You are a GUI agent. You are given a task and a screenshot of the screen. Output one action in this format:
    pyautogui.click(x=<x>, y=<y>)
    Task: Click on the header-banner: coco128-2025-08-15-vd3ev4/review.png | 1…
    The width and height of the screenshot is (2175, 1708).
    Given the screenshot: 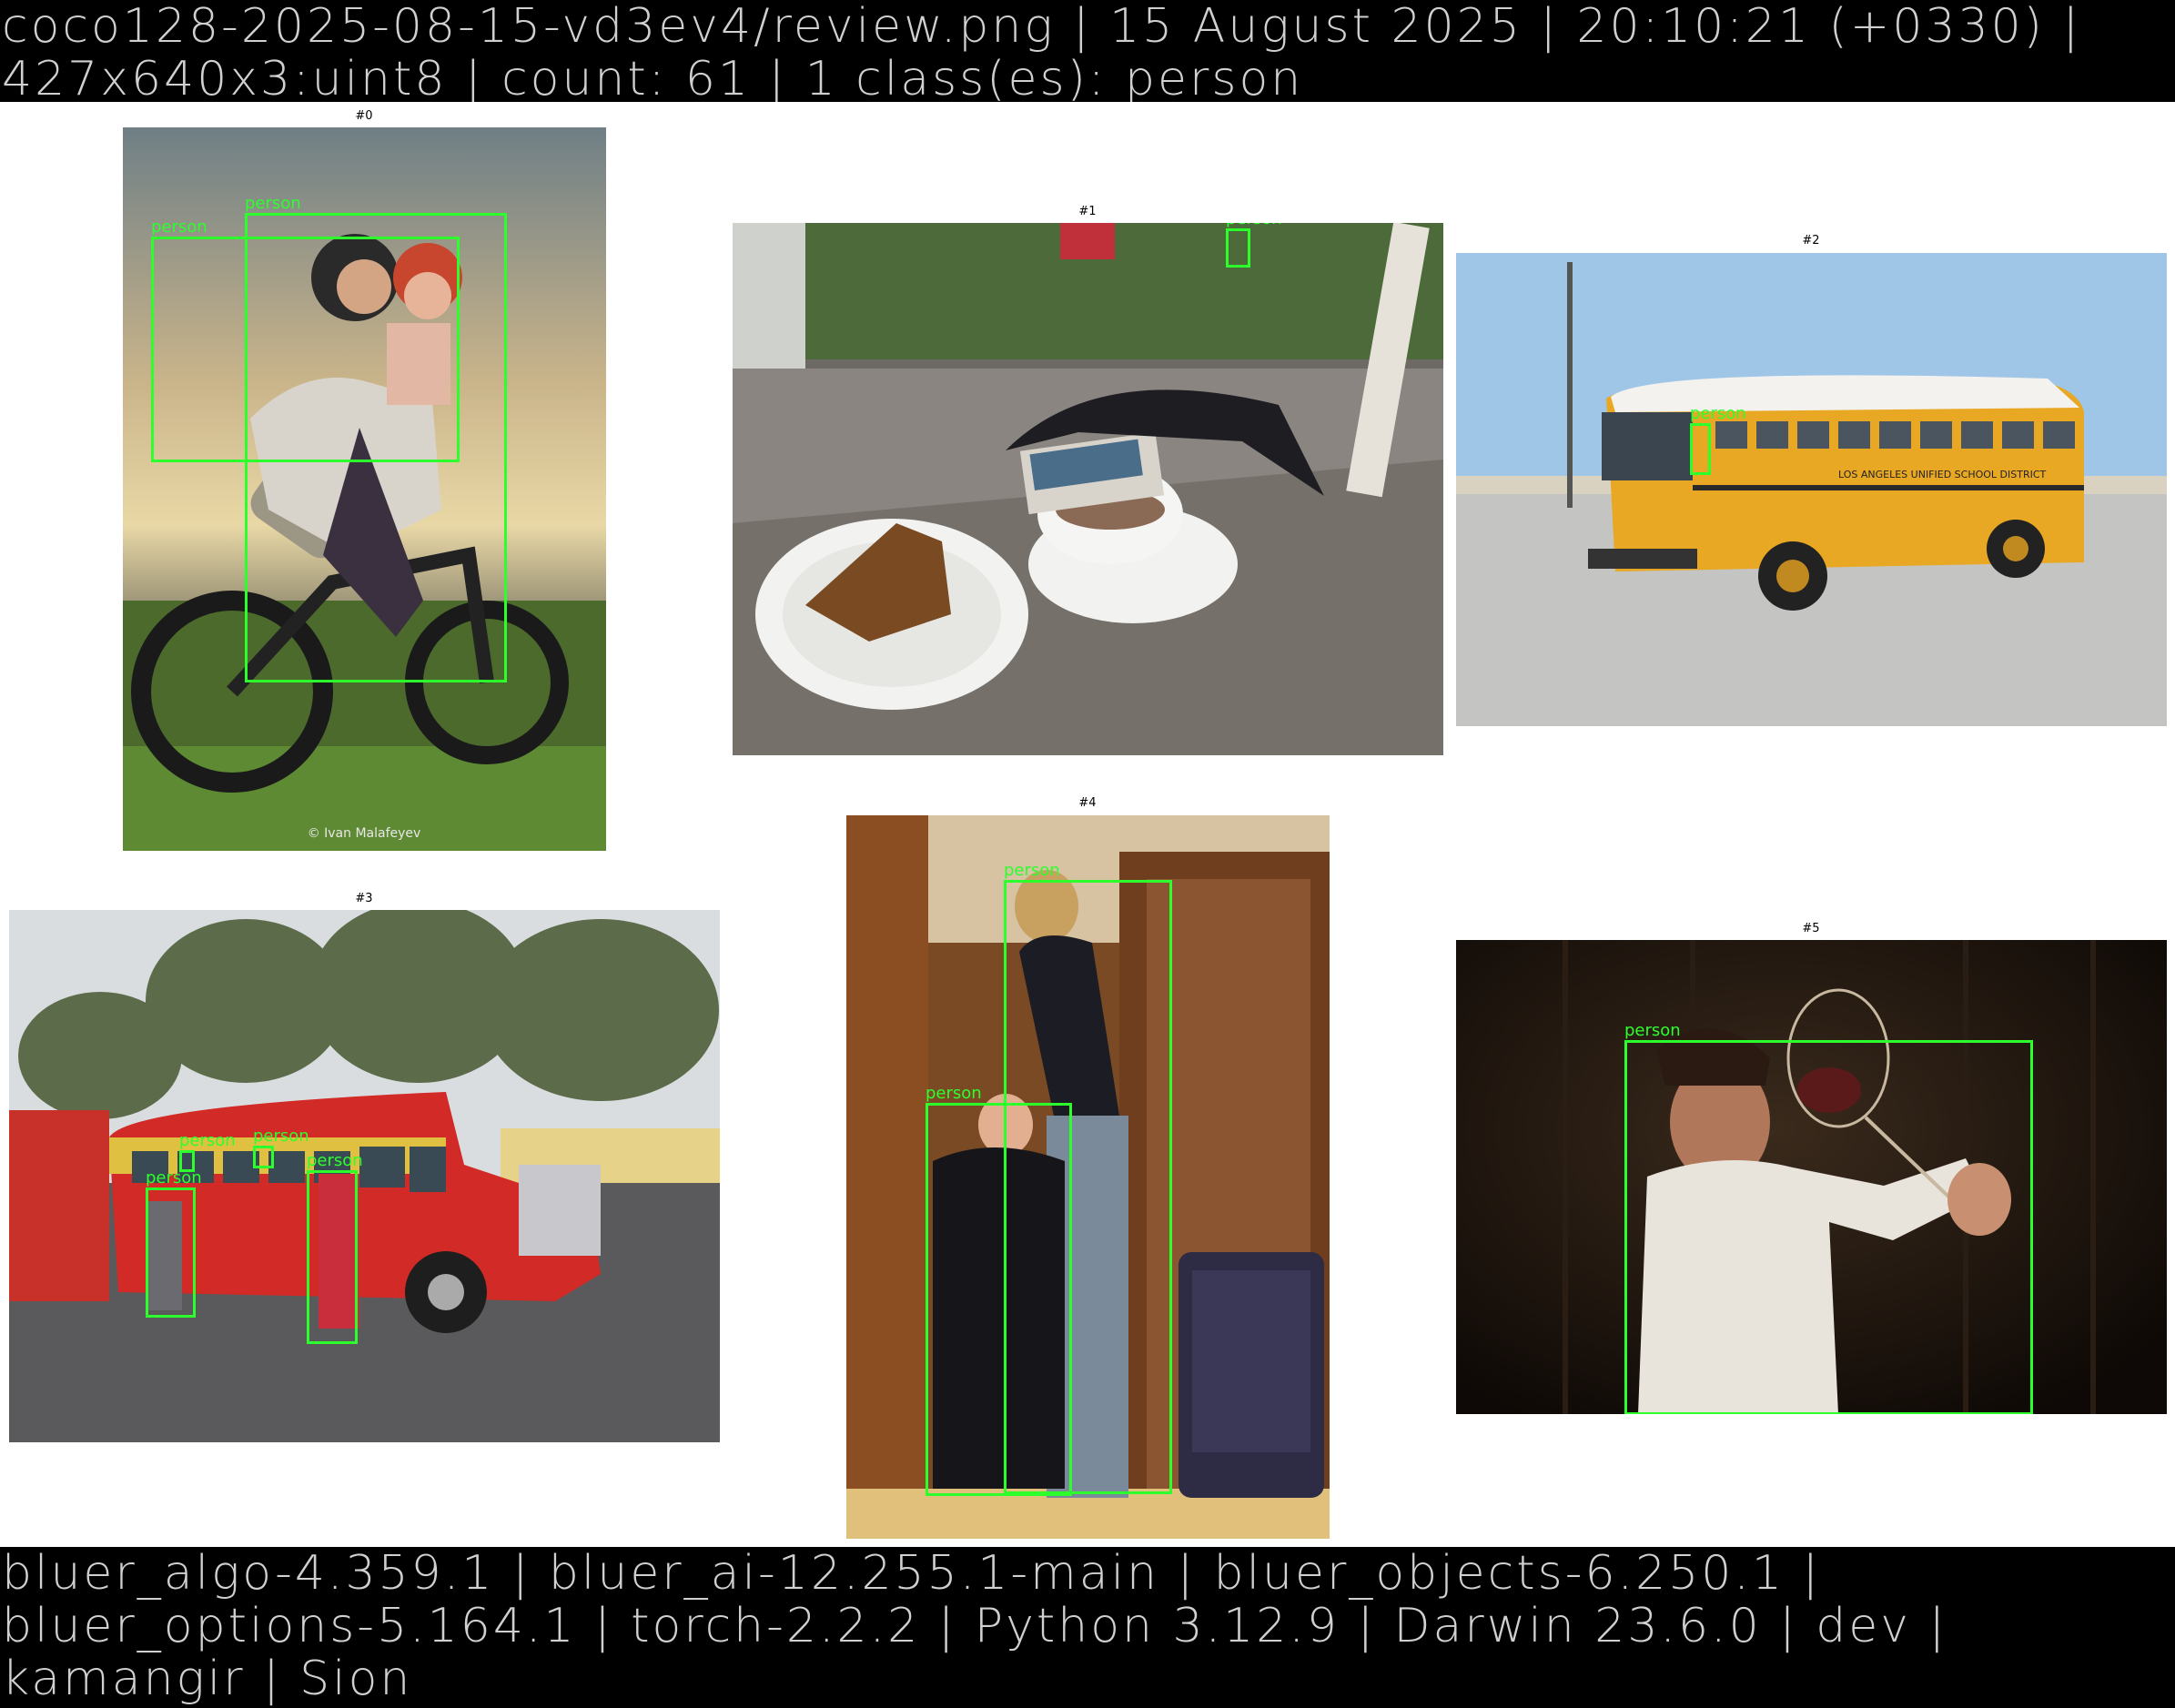 What is the action you would take?
    pyautogui.click(x=1087, y=51)
    